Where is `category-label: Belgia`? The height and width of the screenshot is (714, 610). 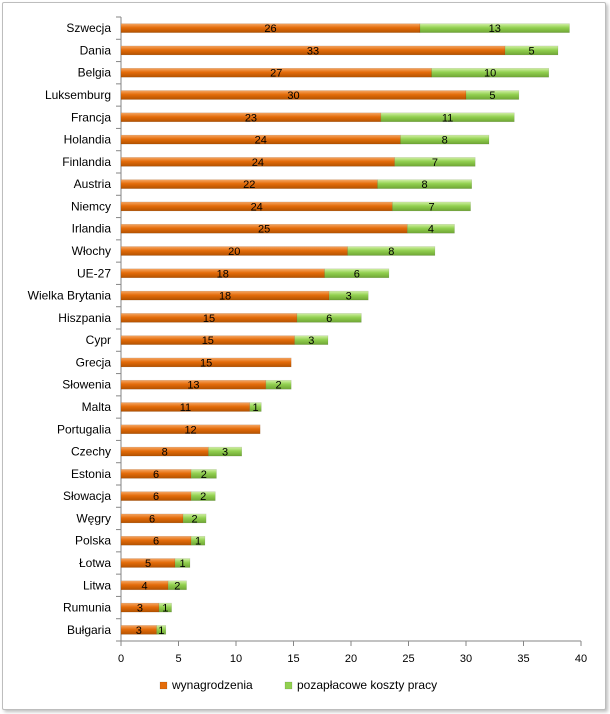
category-label: Belgia is located at coordinates (95, 73).